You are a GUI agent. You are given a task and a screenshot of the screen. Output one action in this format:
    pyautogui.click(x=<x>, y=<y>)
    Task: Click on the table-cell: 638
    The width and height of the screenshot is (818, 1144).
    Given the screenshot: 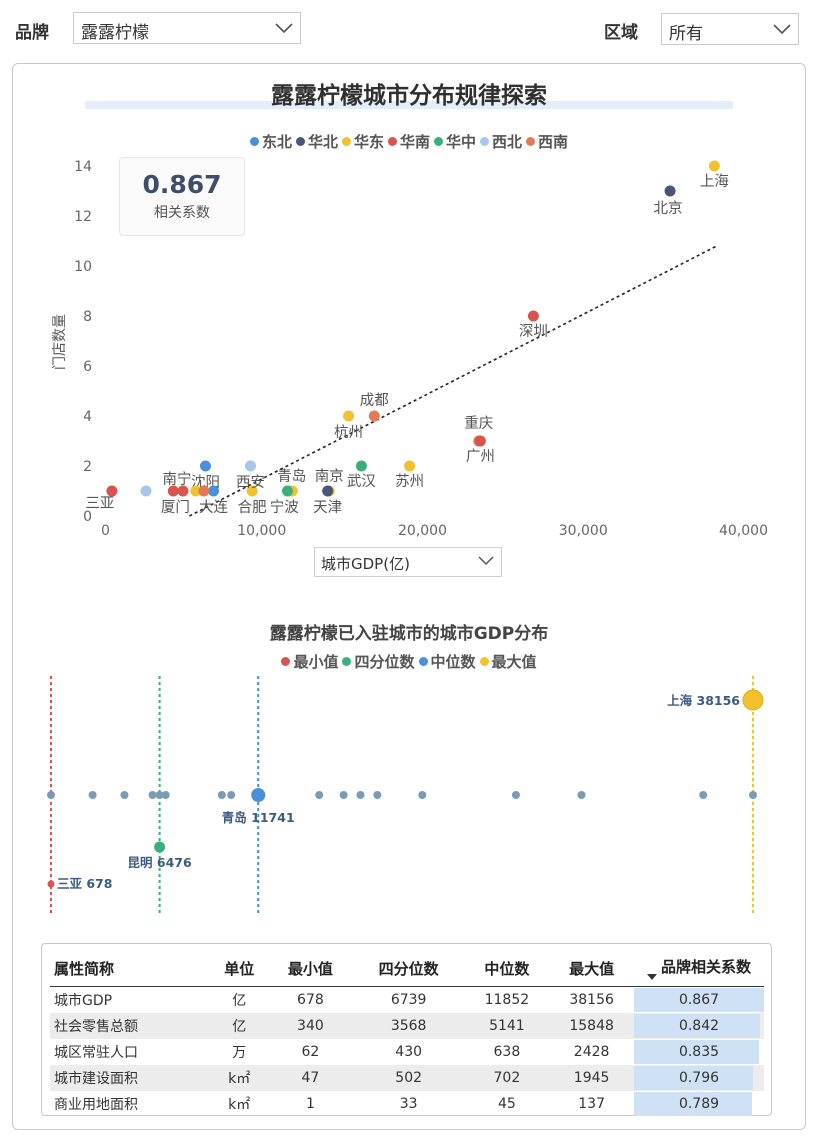 What is the action you would take?
    pyautogui.click(x=507, y=1052)
    